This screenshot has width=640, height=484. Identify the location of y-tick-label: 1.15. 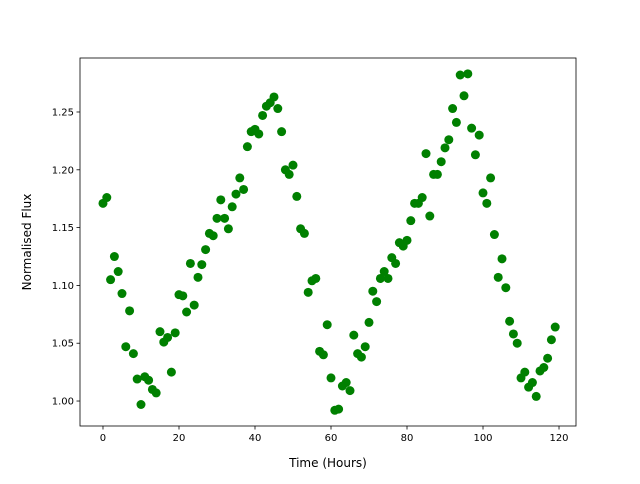
(63, 228).